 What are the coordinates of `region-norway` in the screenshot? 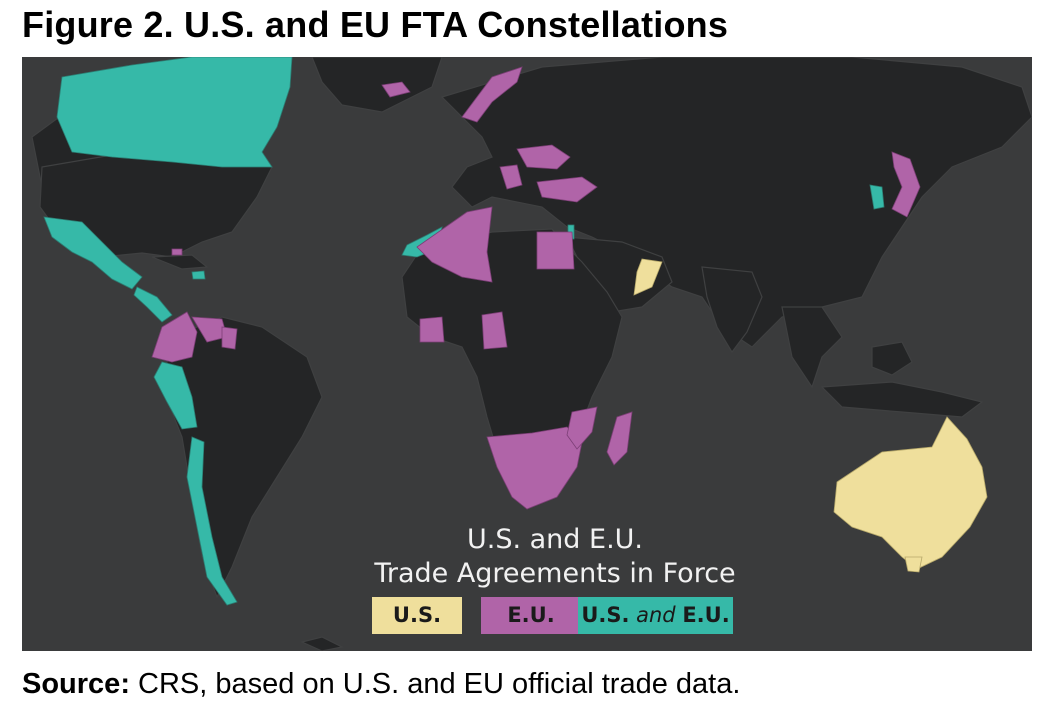 It's located at (492, 94).